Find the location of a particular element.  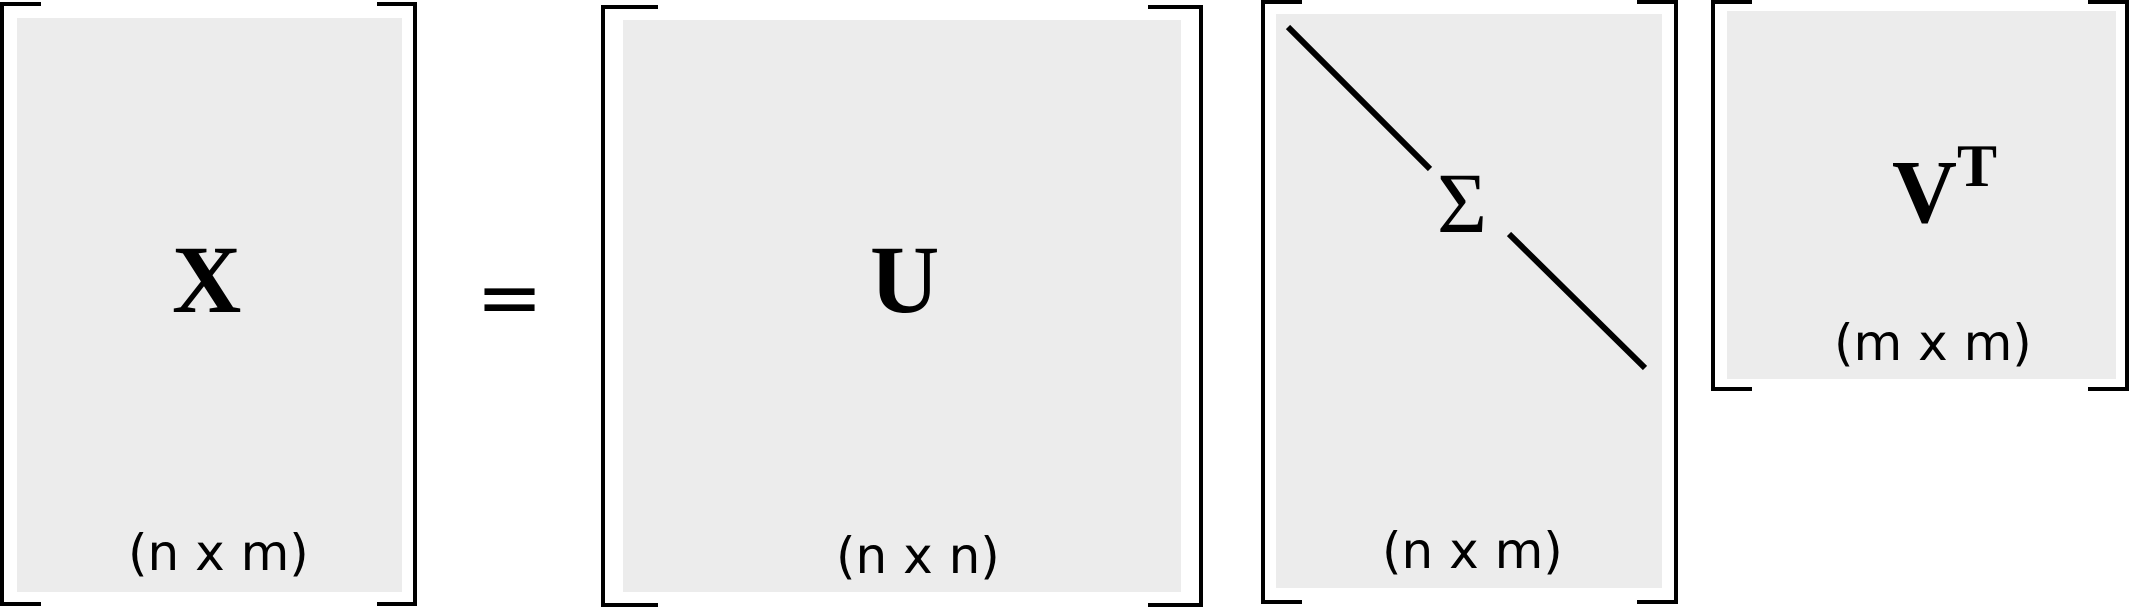

matrix-vt-dims: (m x m) is located at coordinates (1933, 343).